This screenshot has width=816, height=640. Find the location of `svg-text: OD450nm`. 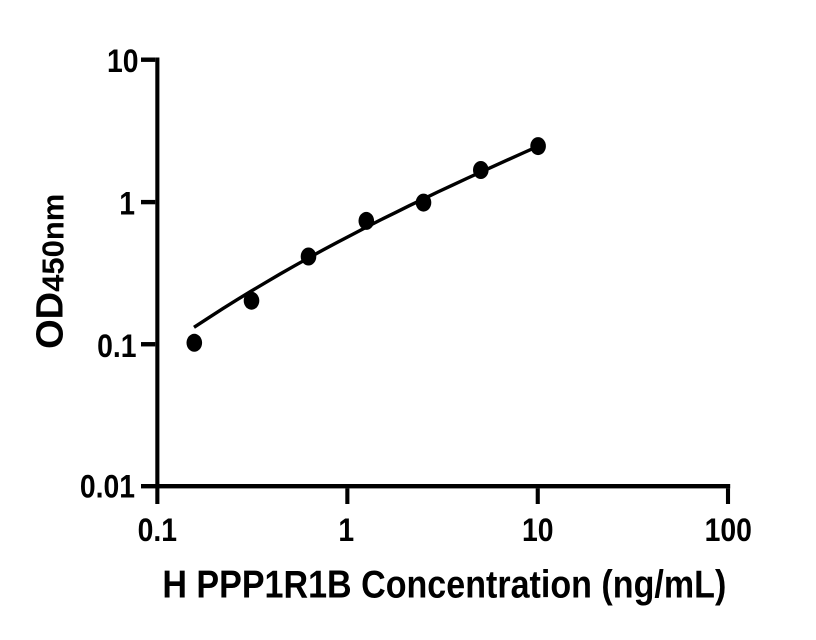

svg-text: OD450nm is located at coordinates (51, 271).